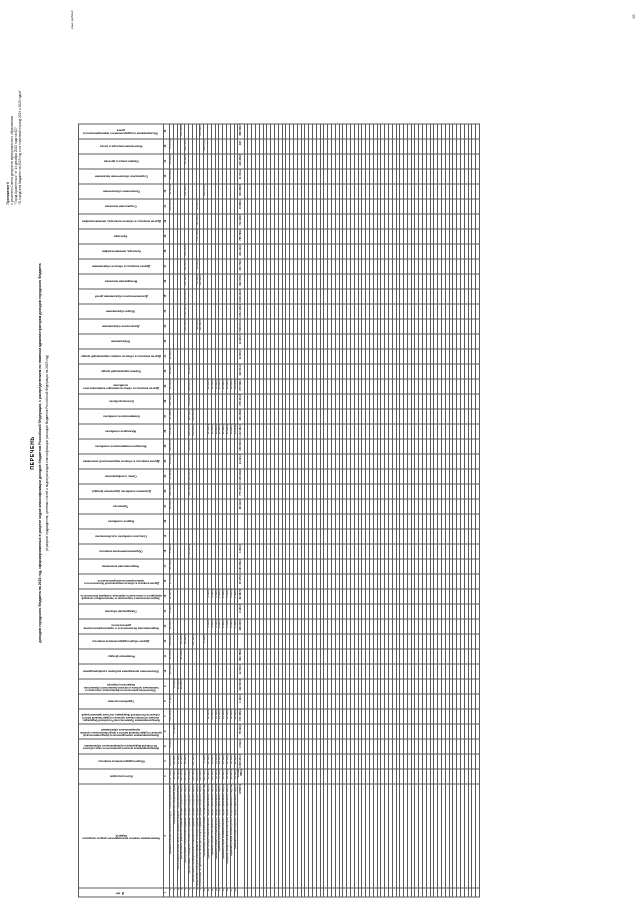 The width and height of the screenshot is (640, 905). I want to click on col-header-c10: Другие общегосударственные вопросы, so click(121, 641).